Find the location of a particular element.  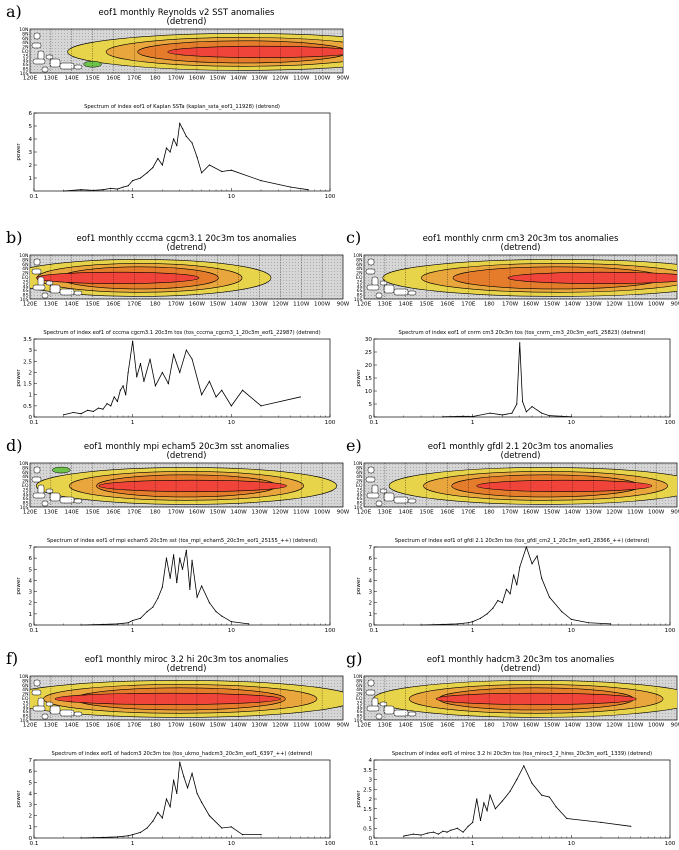

y-tick-label: 0.5 is located at coordinates (367, 829).